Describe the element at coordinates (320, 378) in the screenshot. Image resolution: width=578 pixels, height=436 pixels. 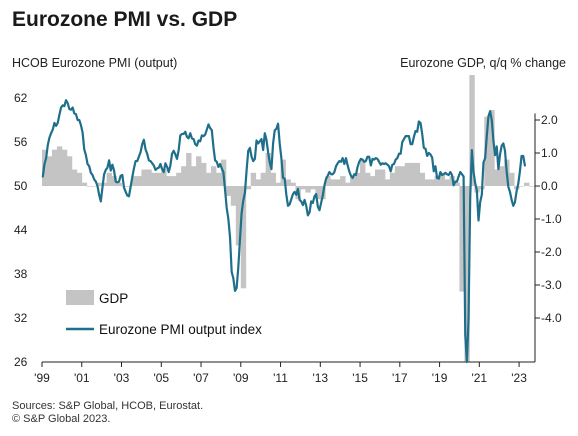
I see `x-tick-label: '13` at that location.